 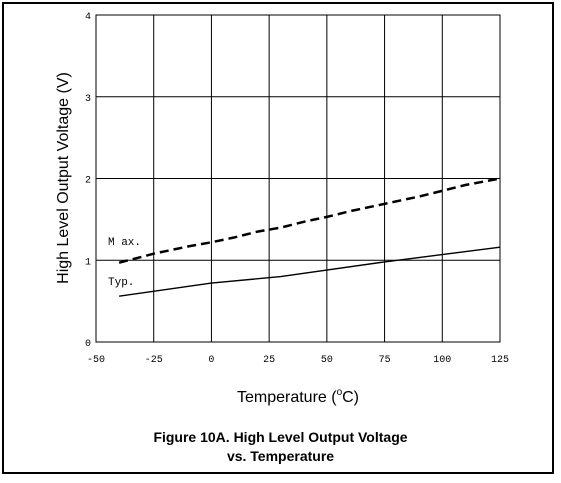 What do you see at coordinates (88, 17) in the screenshot?
I see `y-tick-label: 4` at bounding box center [88, 17].